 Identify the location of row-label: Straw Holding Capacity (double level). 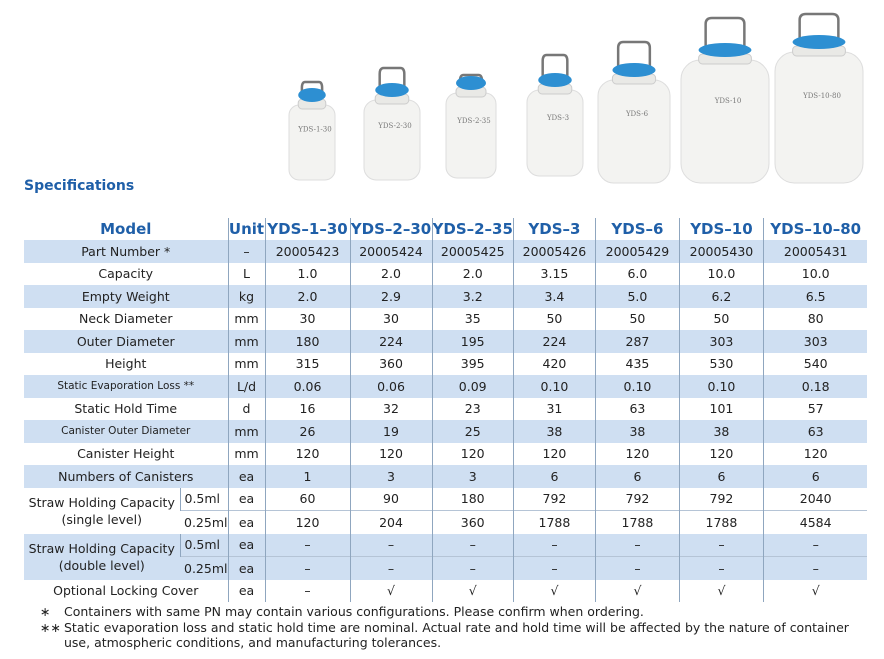
(102, 556).